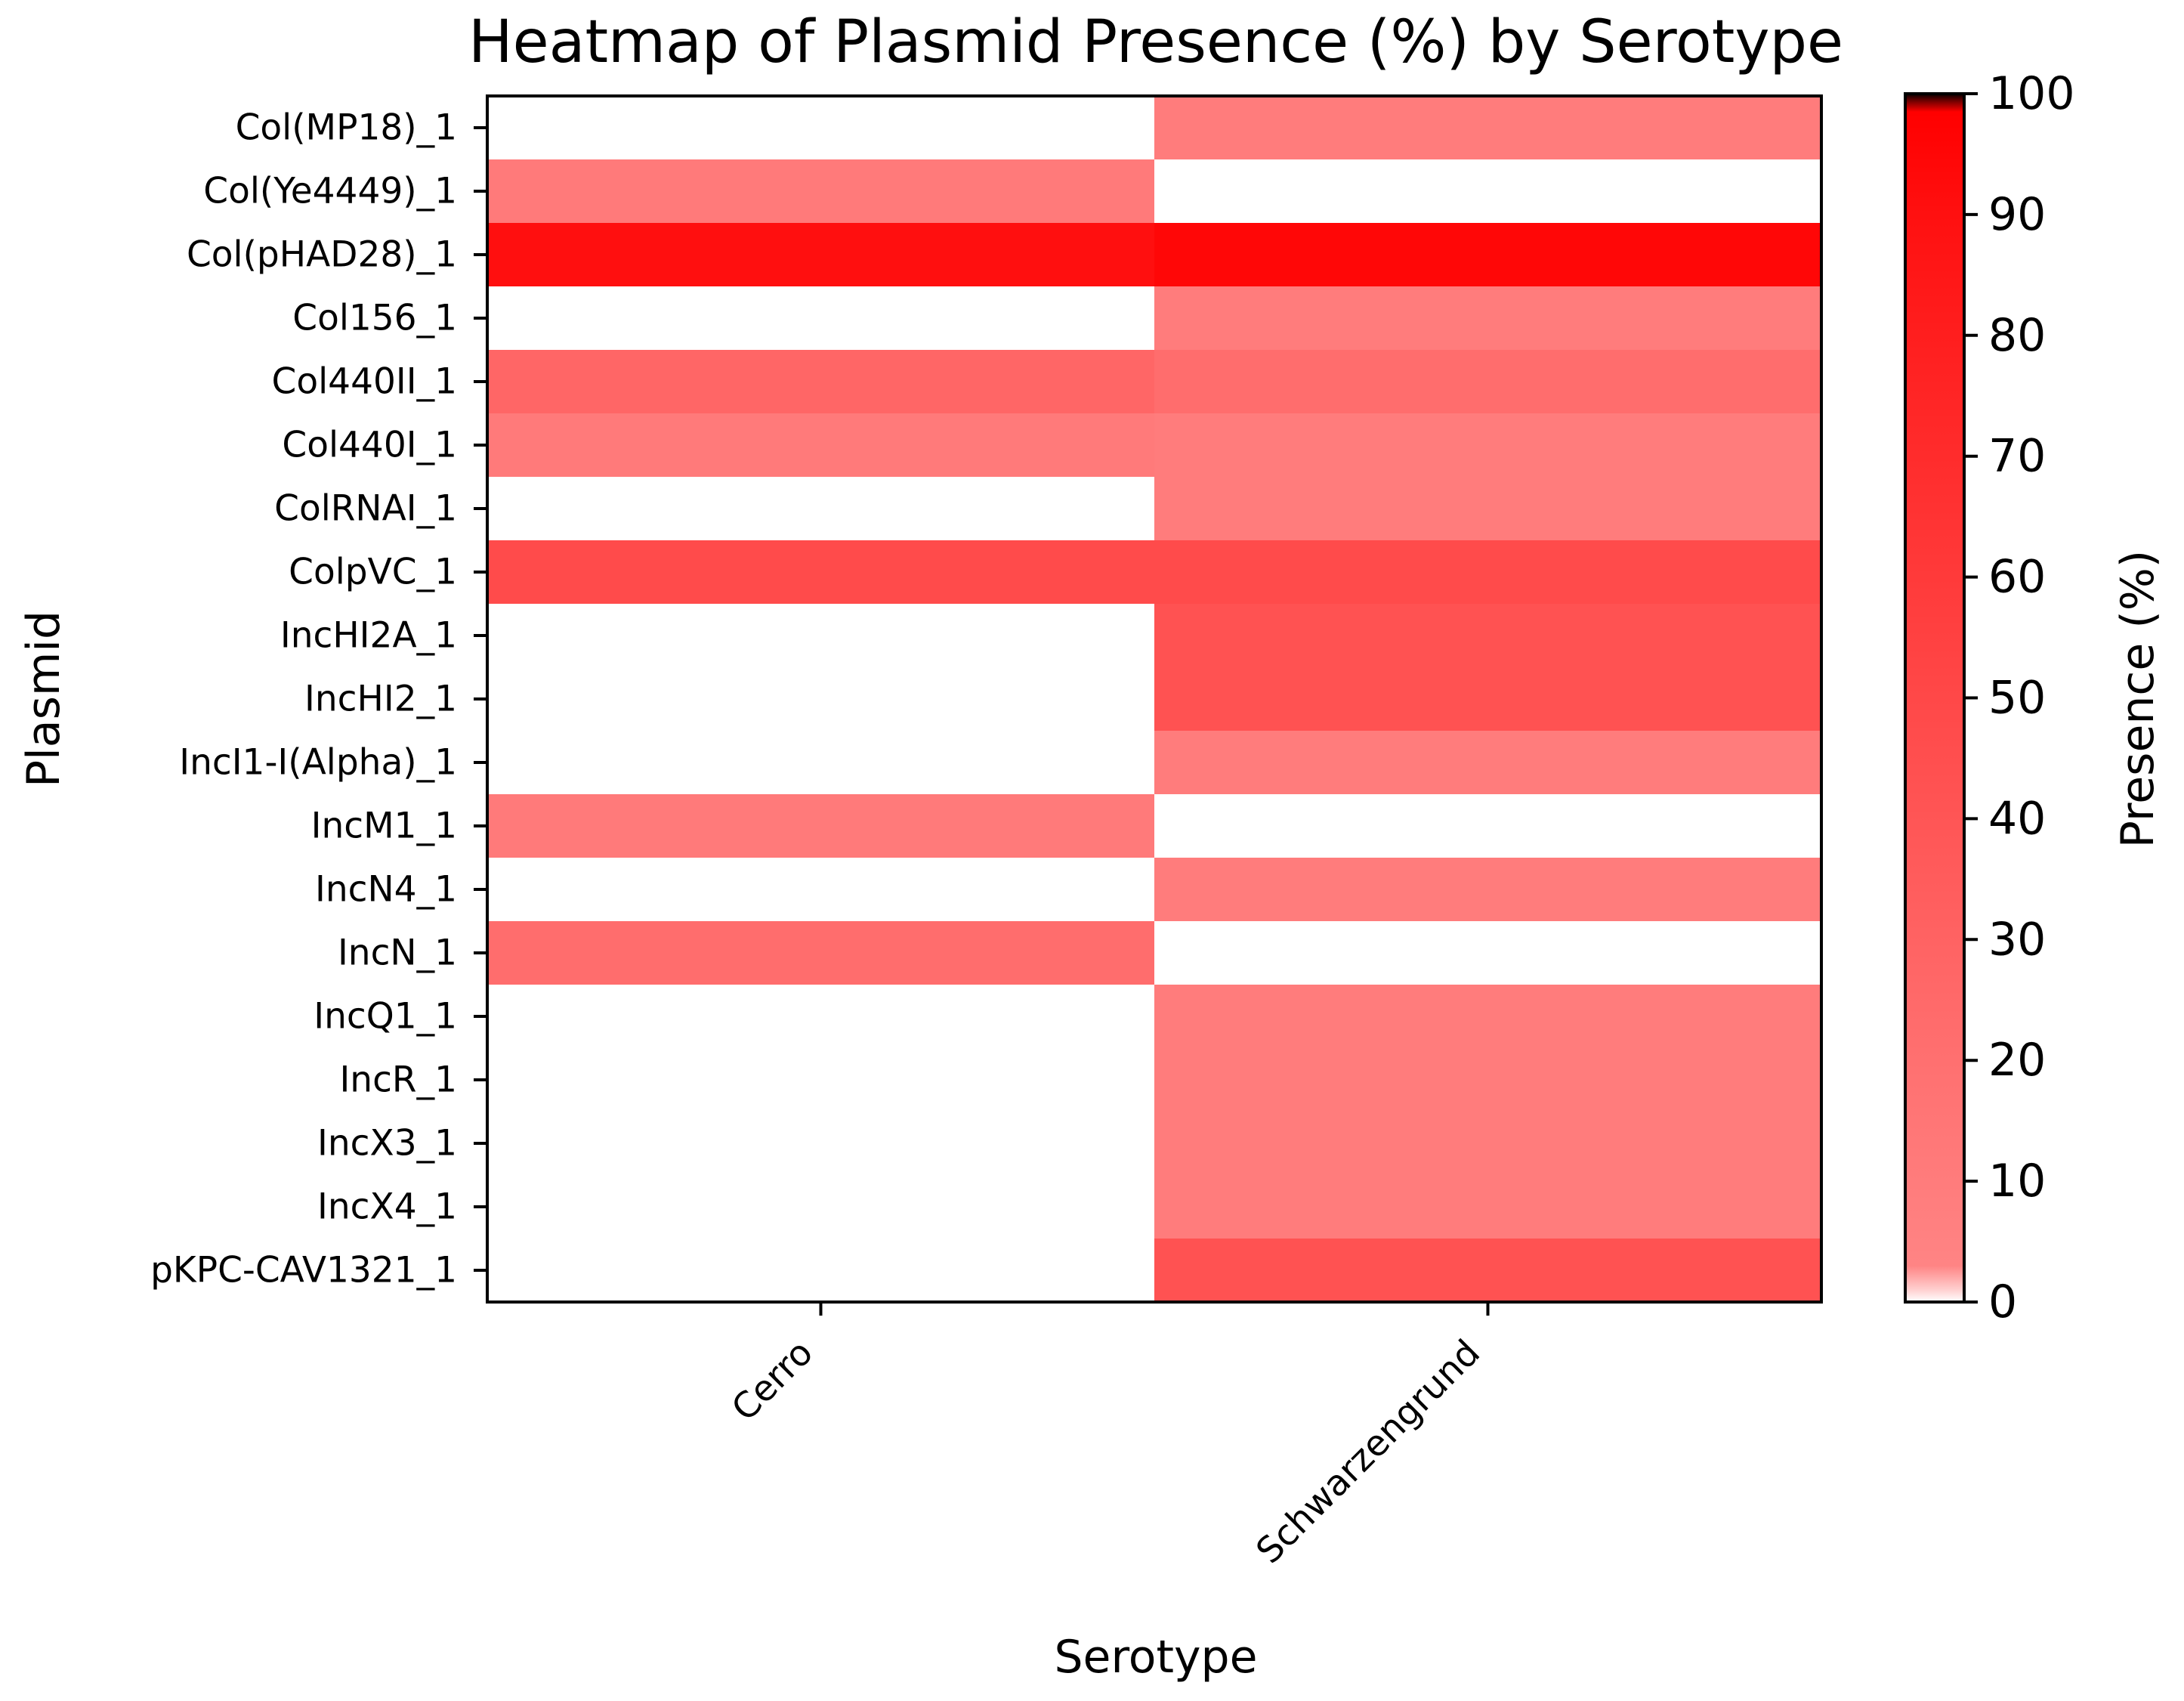 Image resolution: width=2184 pixels, height=1701 pixels. Describe the element at coordinates (2017, 335) in the screenshot. I see `colorbar-tick-label: 80` at that location.